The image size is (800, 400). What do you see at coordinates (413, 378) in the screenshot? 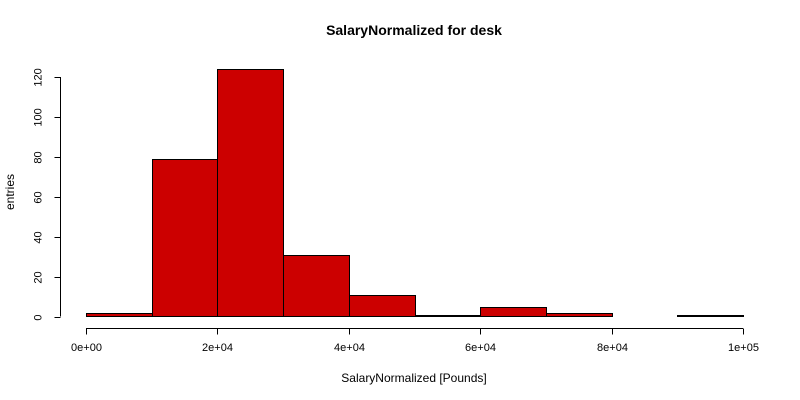
I see `x-axis-label: SalaryNormalized [Pounds]` at bounding box center [413, 378].